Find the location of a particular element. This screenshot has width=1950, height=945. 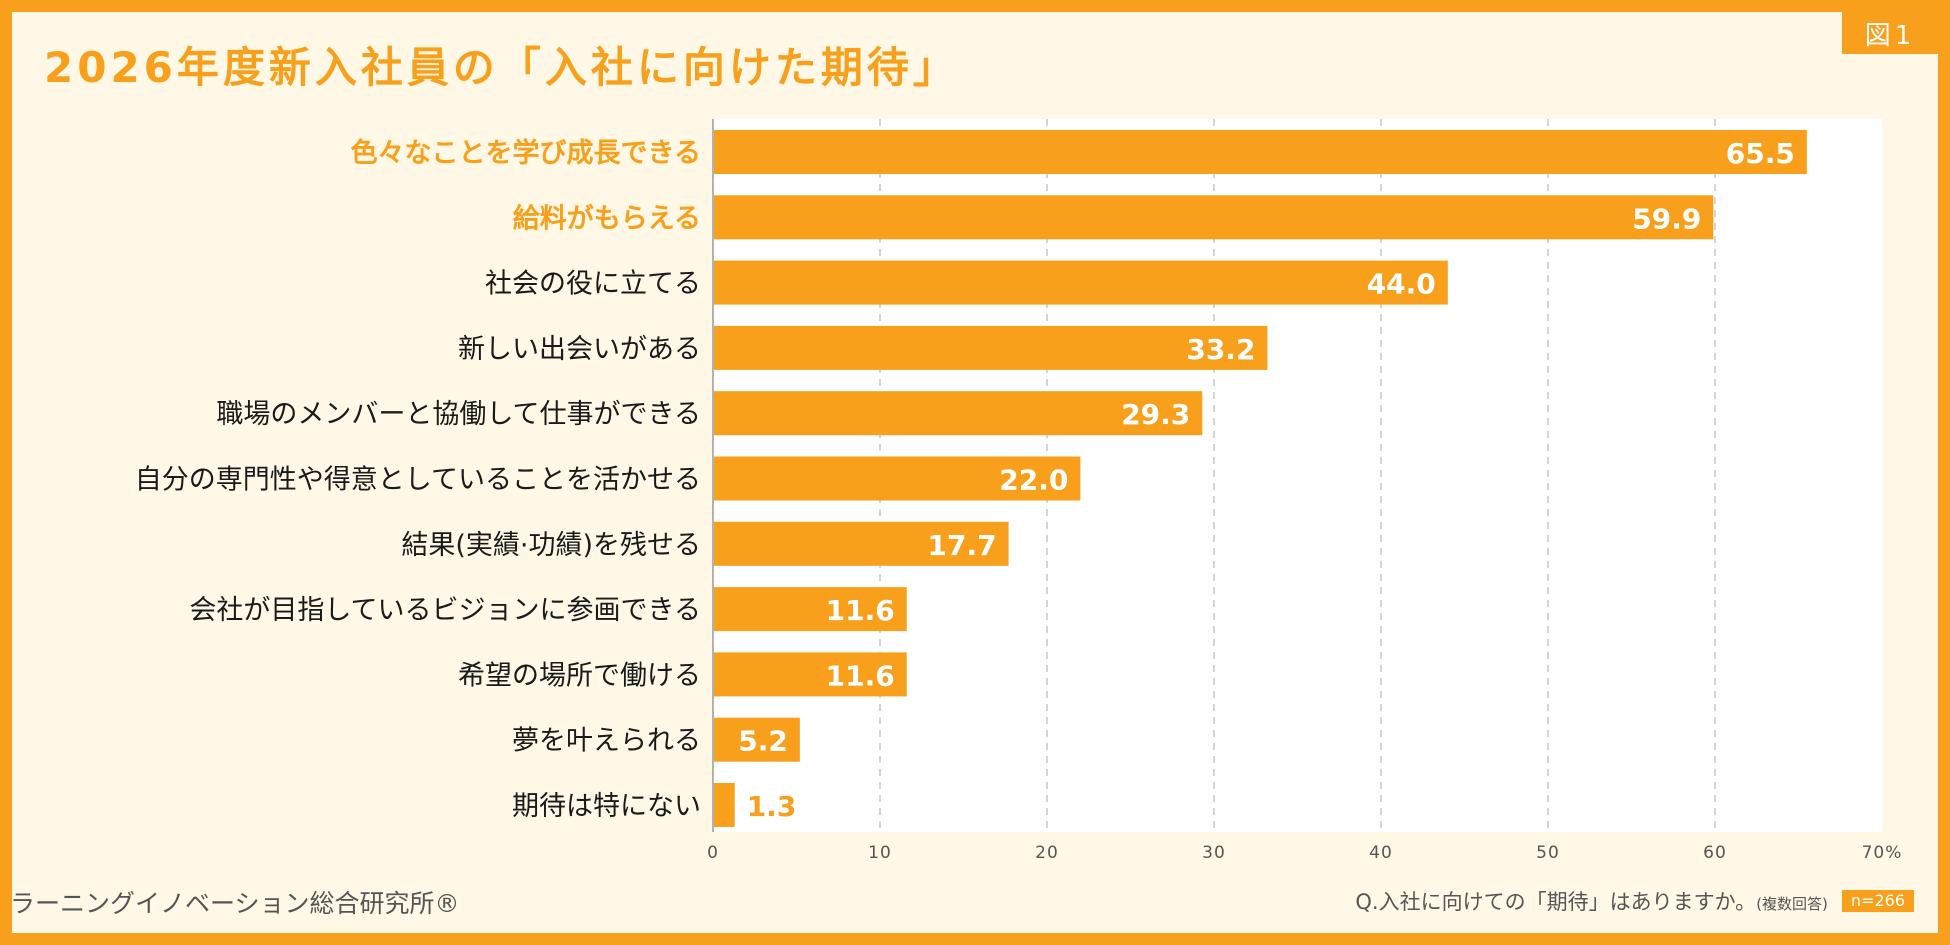

value-label: 5.2 is located at coordinates (763, 741).